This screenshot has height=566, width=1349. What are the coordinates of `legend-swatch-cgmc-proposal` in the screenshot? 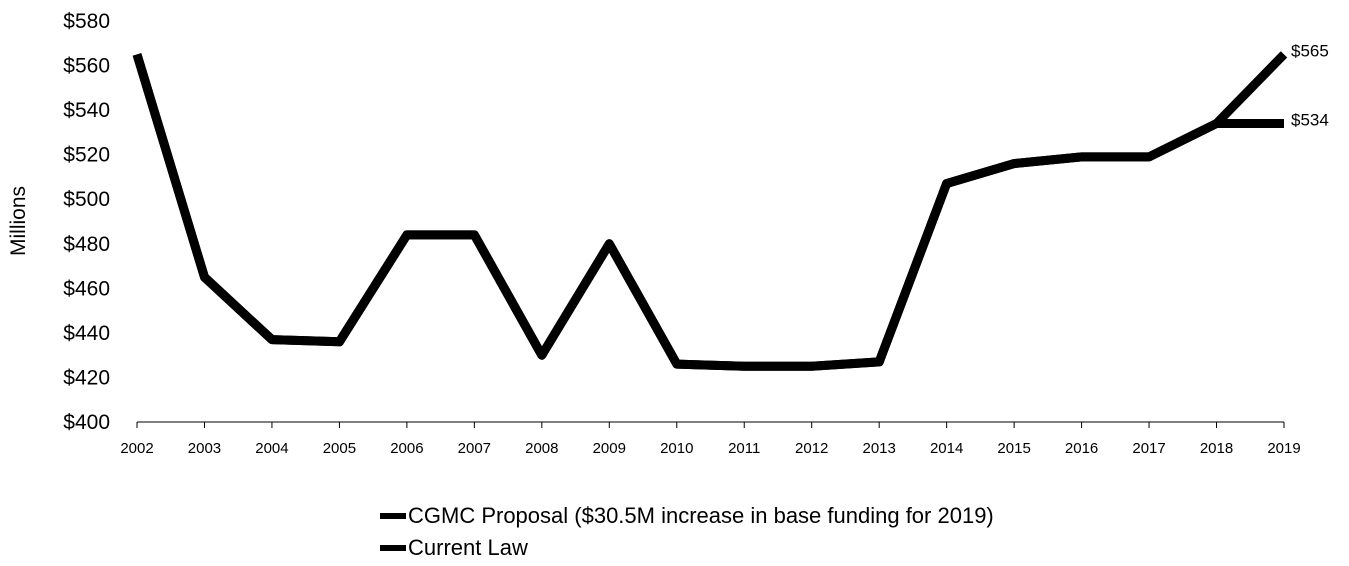 It's located at (393, 516).